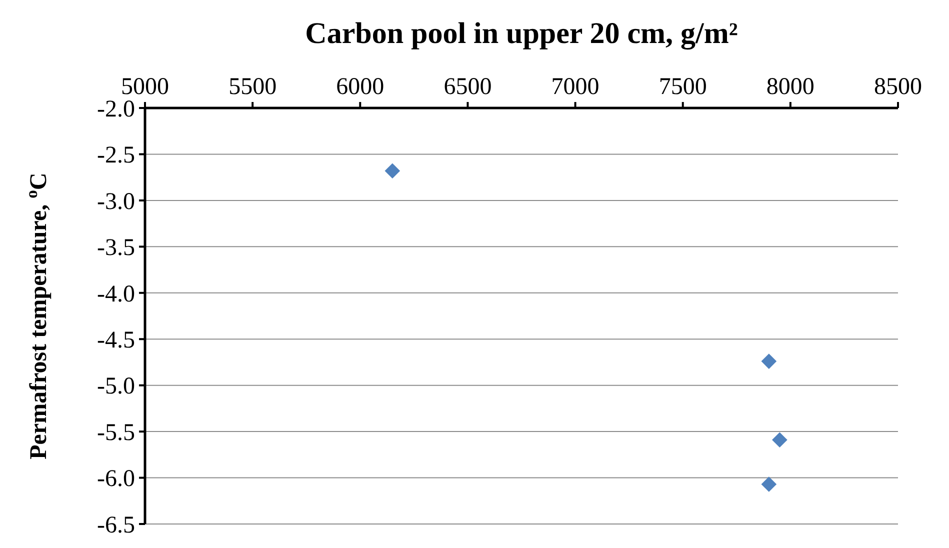 This screenshot has height=548, width=949. Describe the element at coordinates (116, 201) in the screenshot. I see `y-tick-label: -3.0` at that location.